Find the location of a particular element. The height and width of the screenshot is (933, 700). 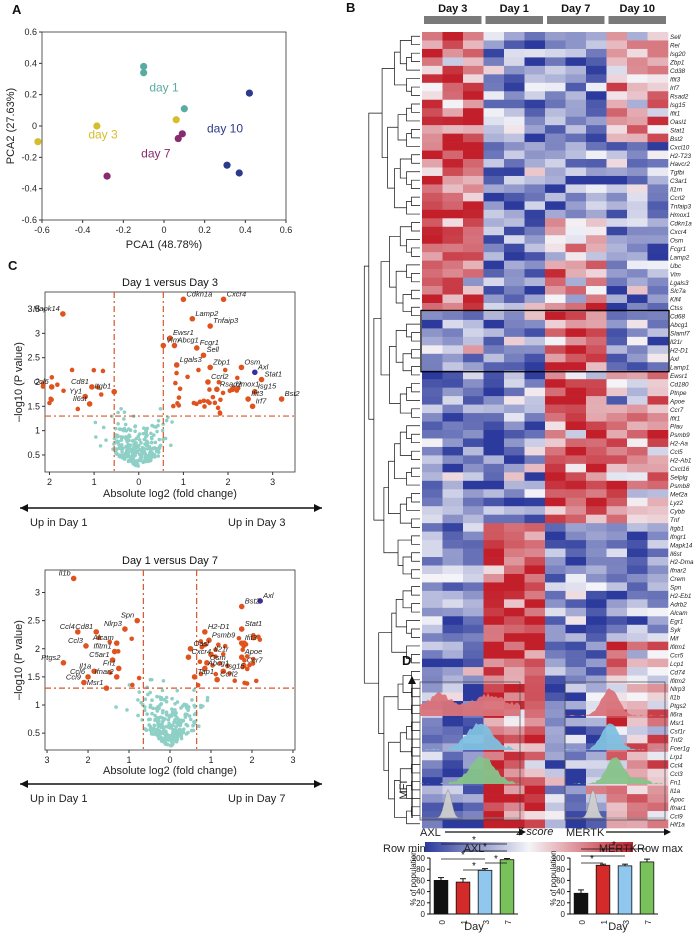

heatmap-gene-label: Syk is located at coordinates (675, 630).